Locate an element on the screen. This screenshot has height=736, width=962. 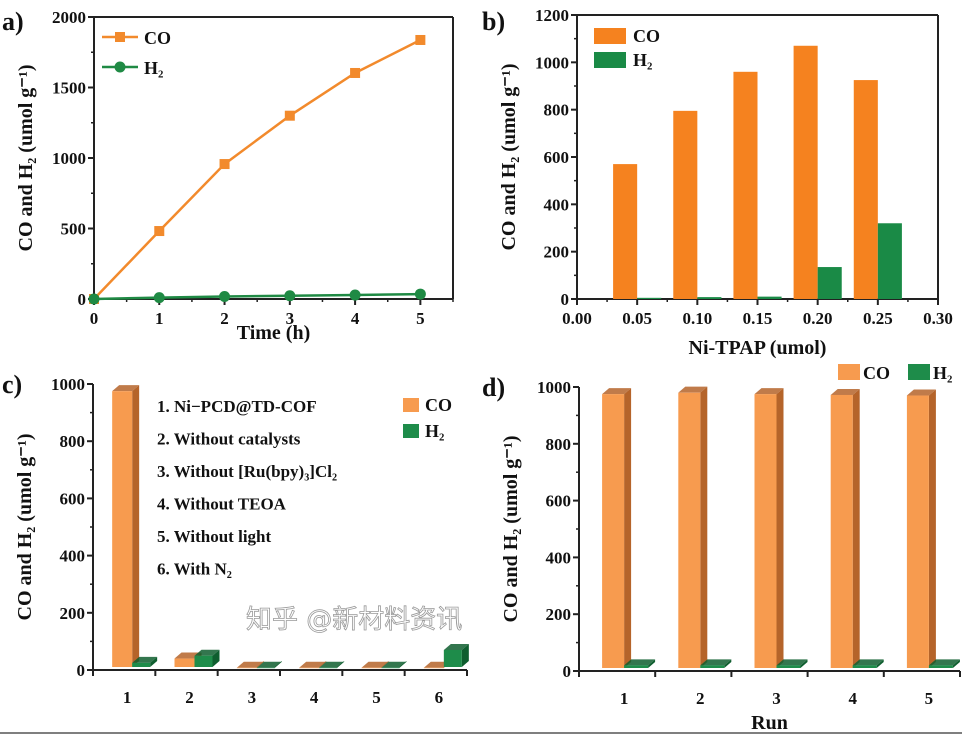
panel-label: b) is located at coordinates (493, 21).